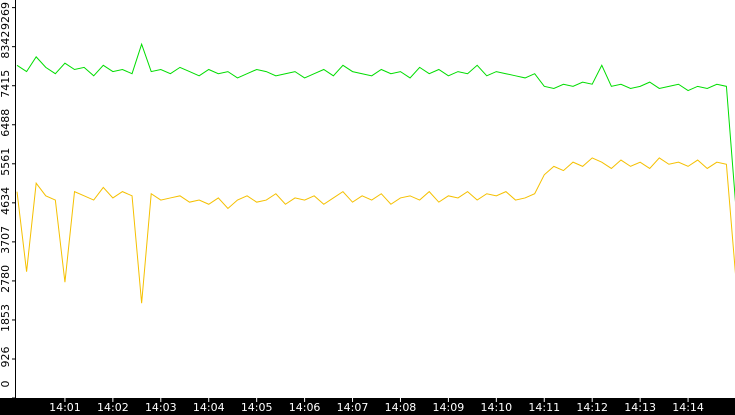 The width and height of the screenshot is (735, 415). What do you see at coordinates (6, 357) in the screenshot?
I see `y-tick-label: 926` at bounding box center [6, 357].